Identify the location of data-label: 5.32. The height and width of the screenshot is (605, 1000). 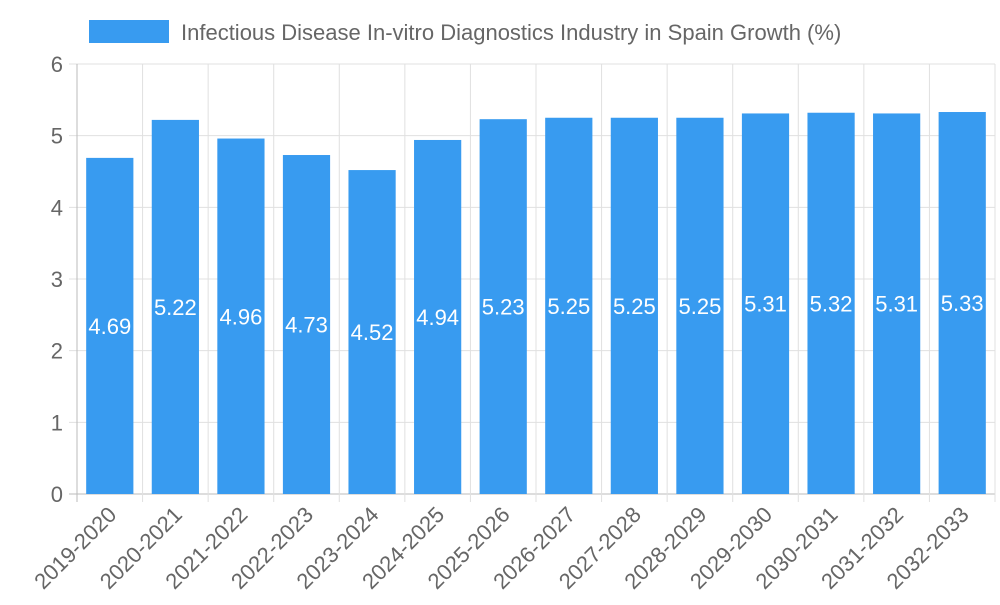
(831, 303).